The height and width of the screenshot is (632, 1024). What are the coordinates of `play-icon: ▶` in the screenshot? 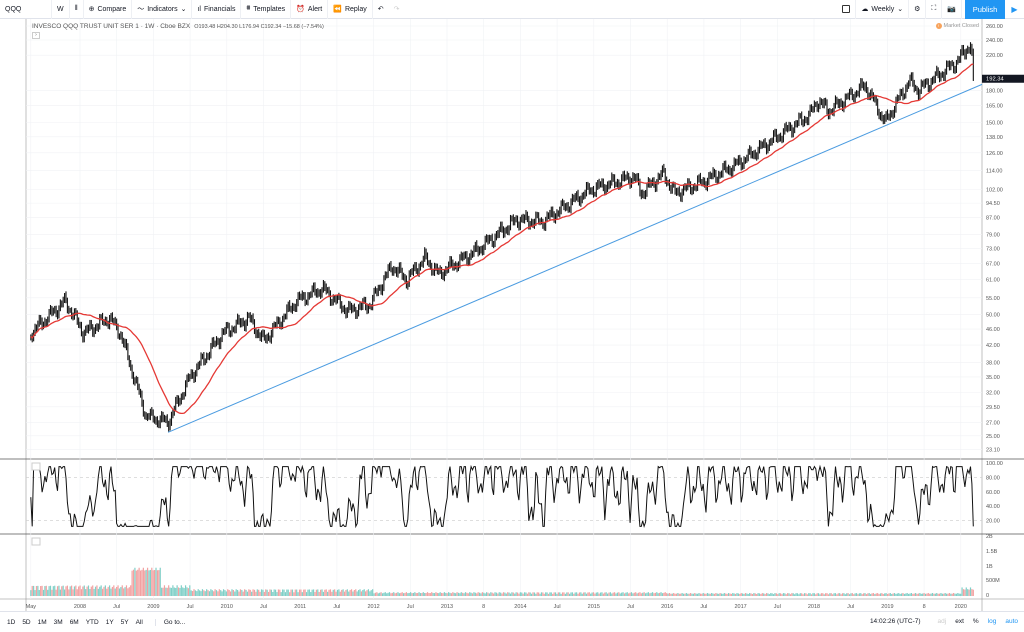 It's located at (1014, 9).